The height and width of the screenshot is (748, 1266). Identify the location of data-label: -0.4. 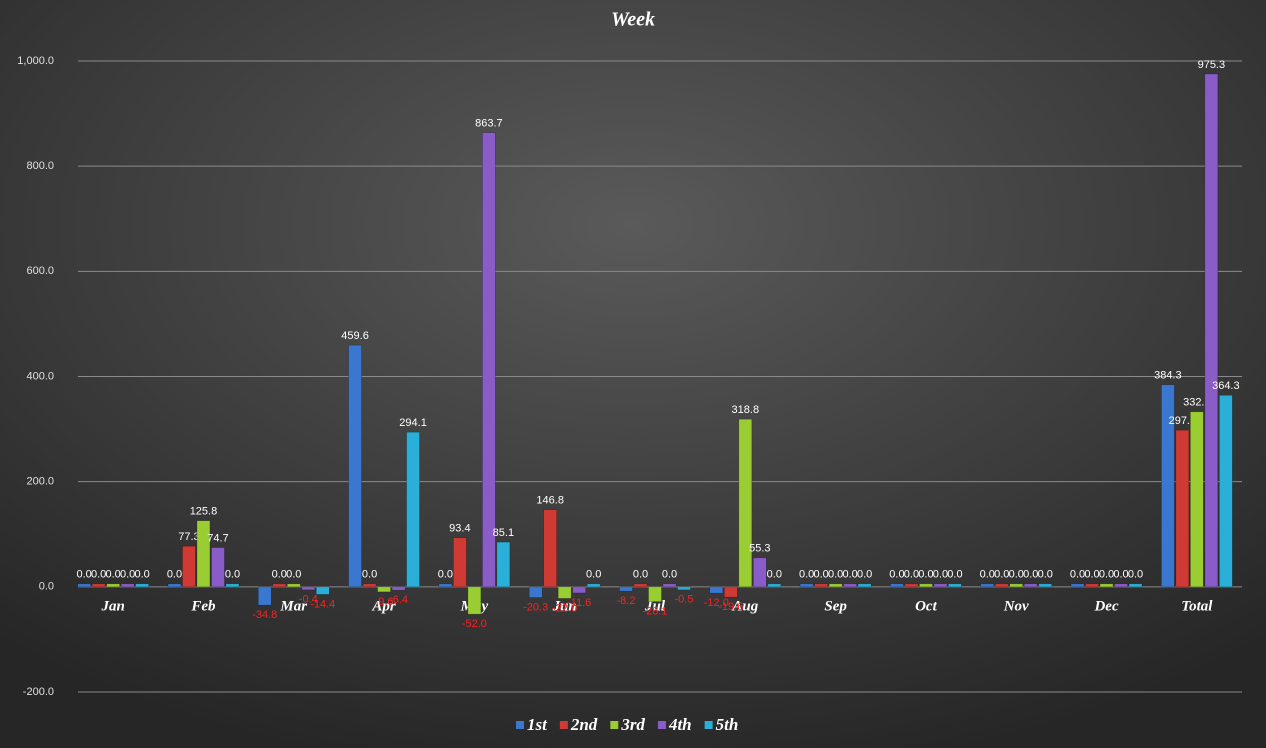
(308, 600).